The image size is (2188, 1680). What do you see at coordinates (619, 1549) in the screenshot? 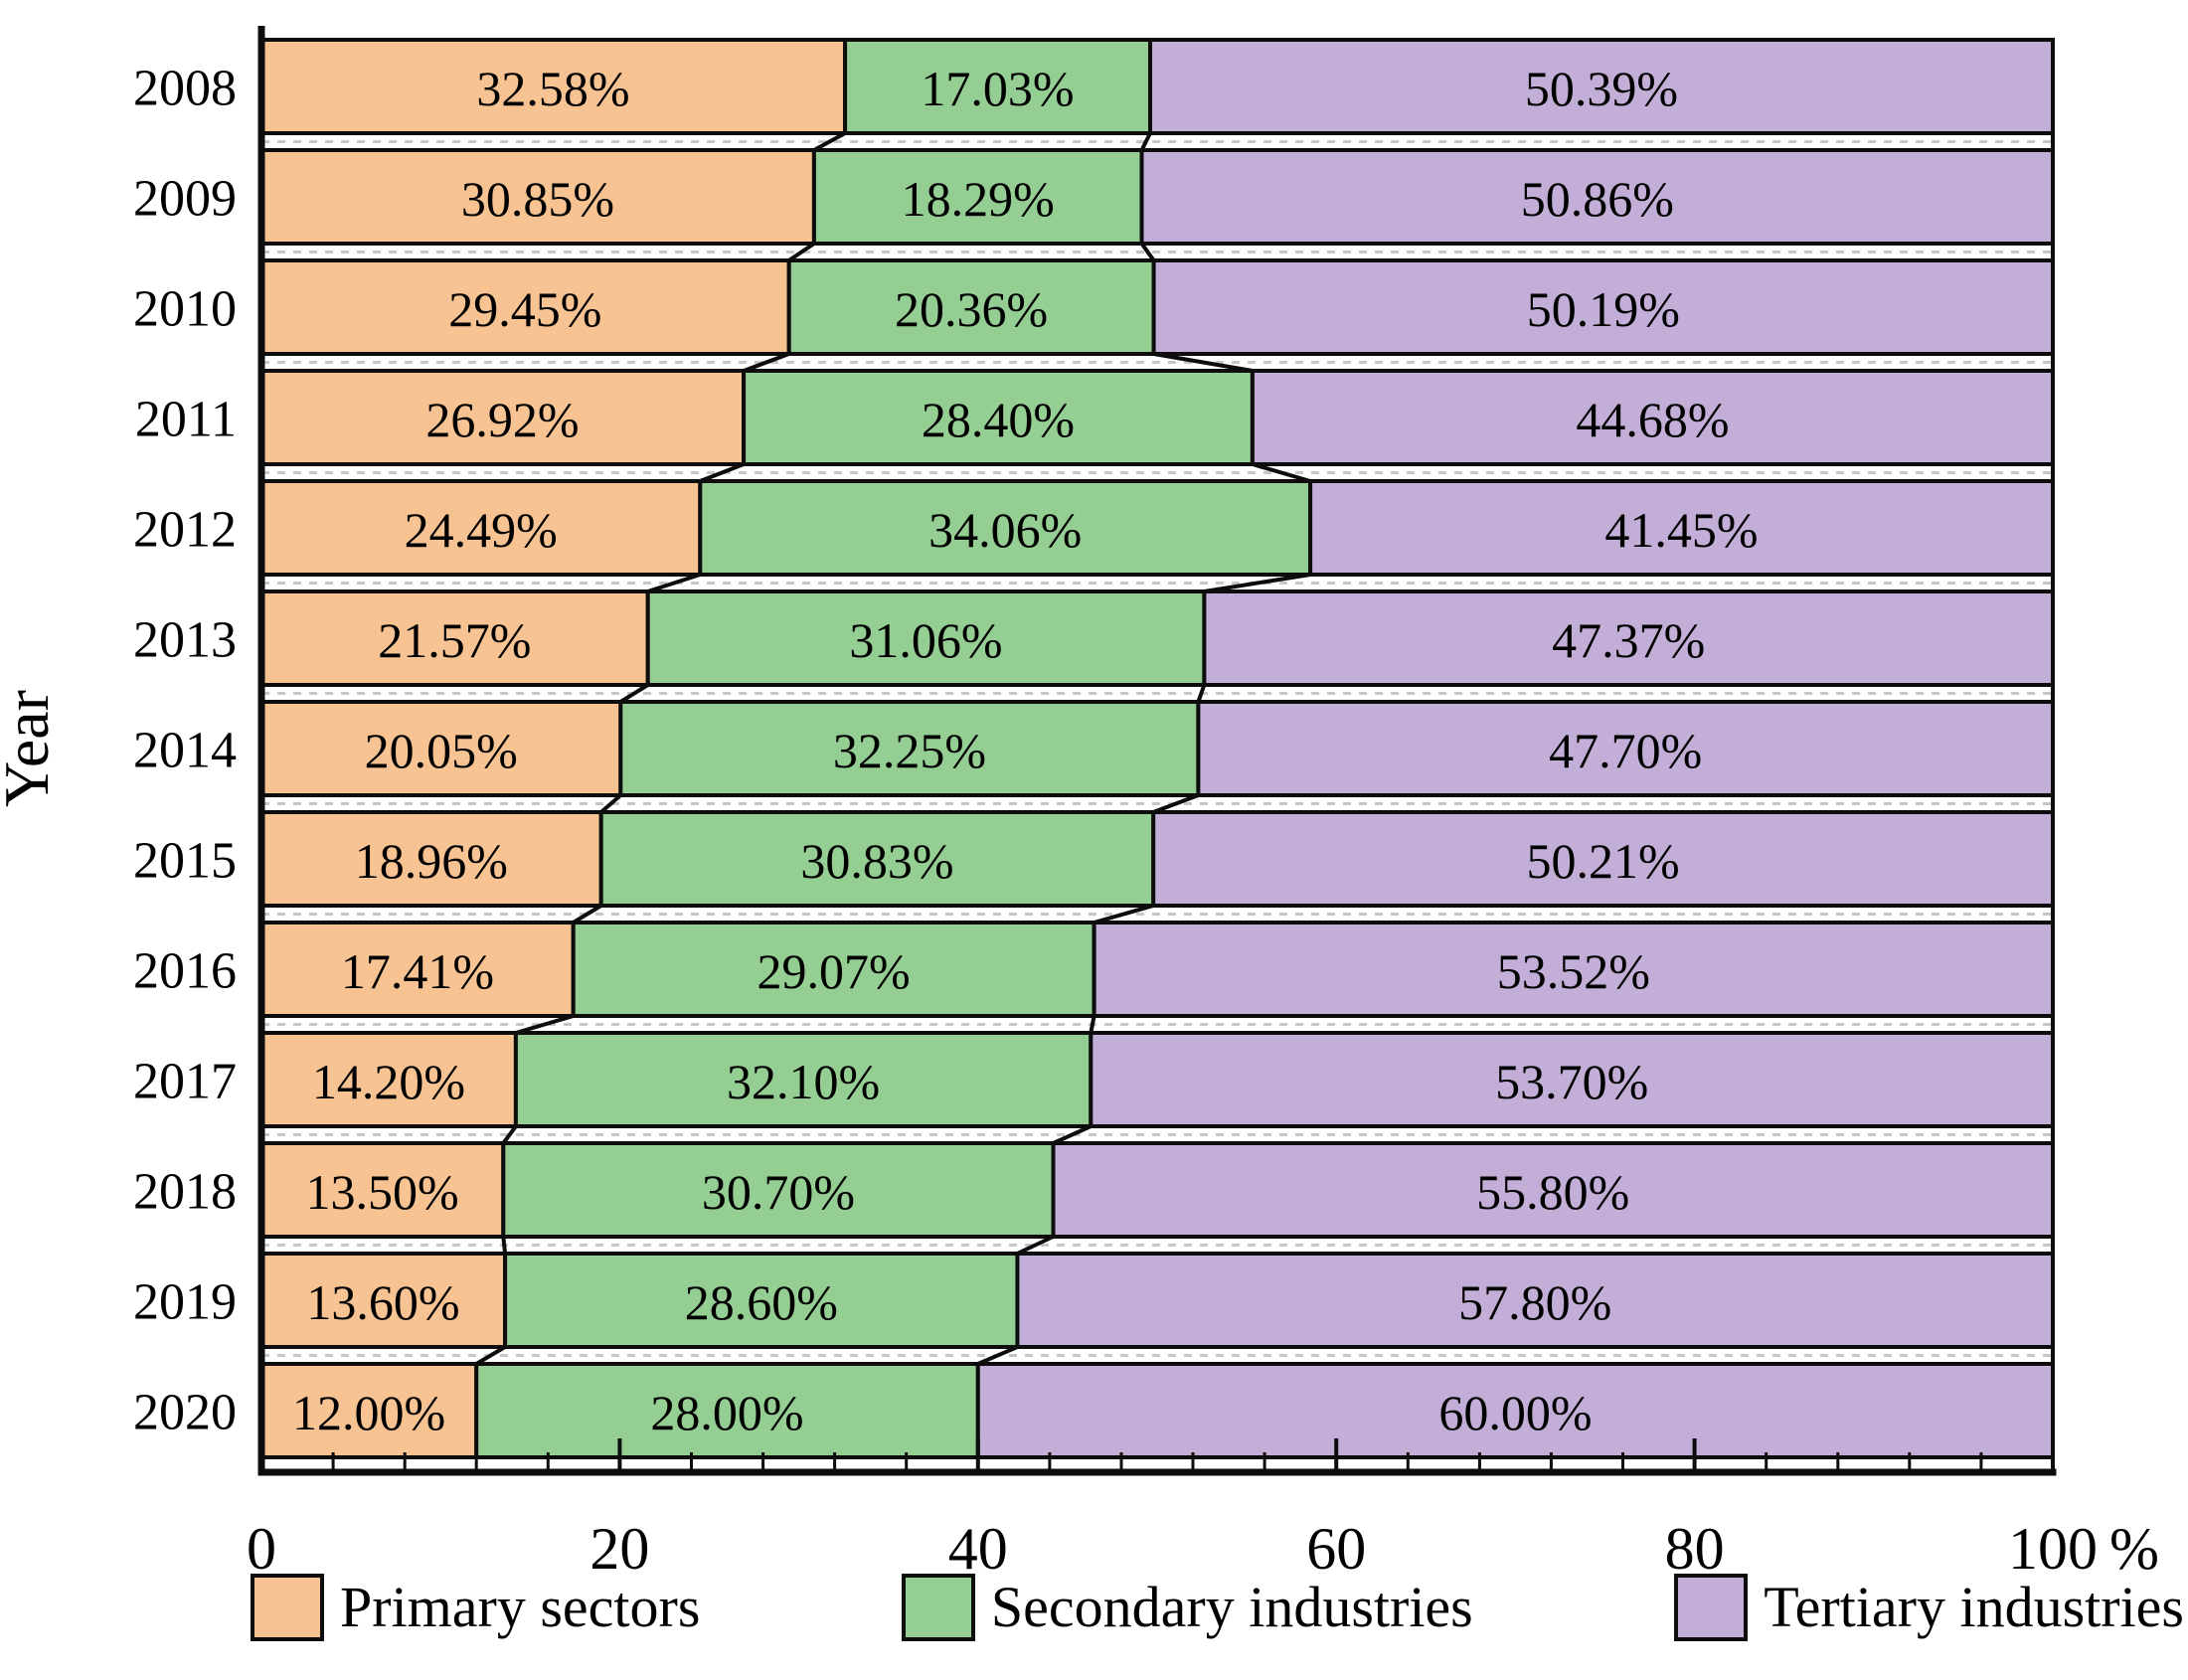
I see `x-tick-label: 20` at bounding box center [619, 1549].